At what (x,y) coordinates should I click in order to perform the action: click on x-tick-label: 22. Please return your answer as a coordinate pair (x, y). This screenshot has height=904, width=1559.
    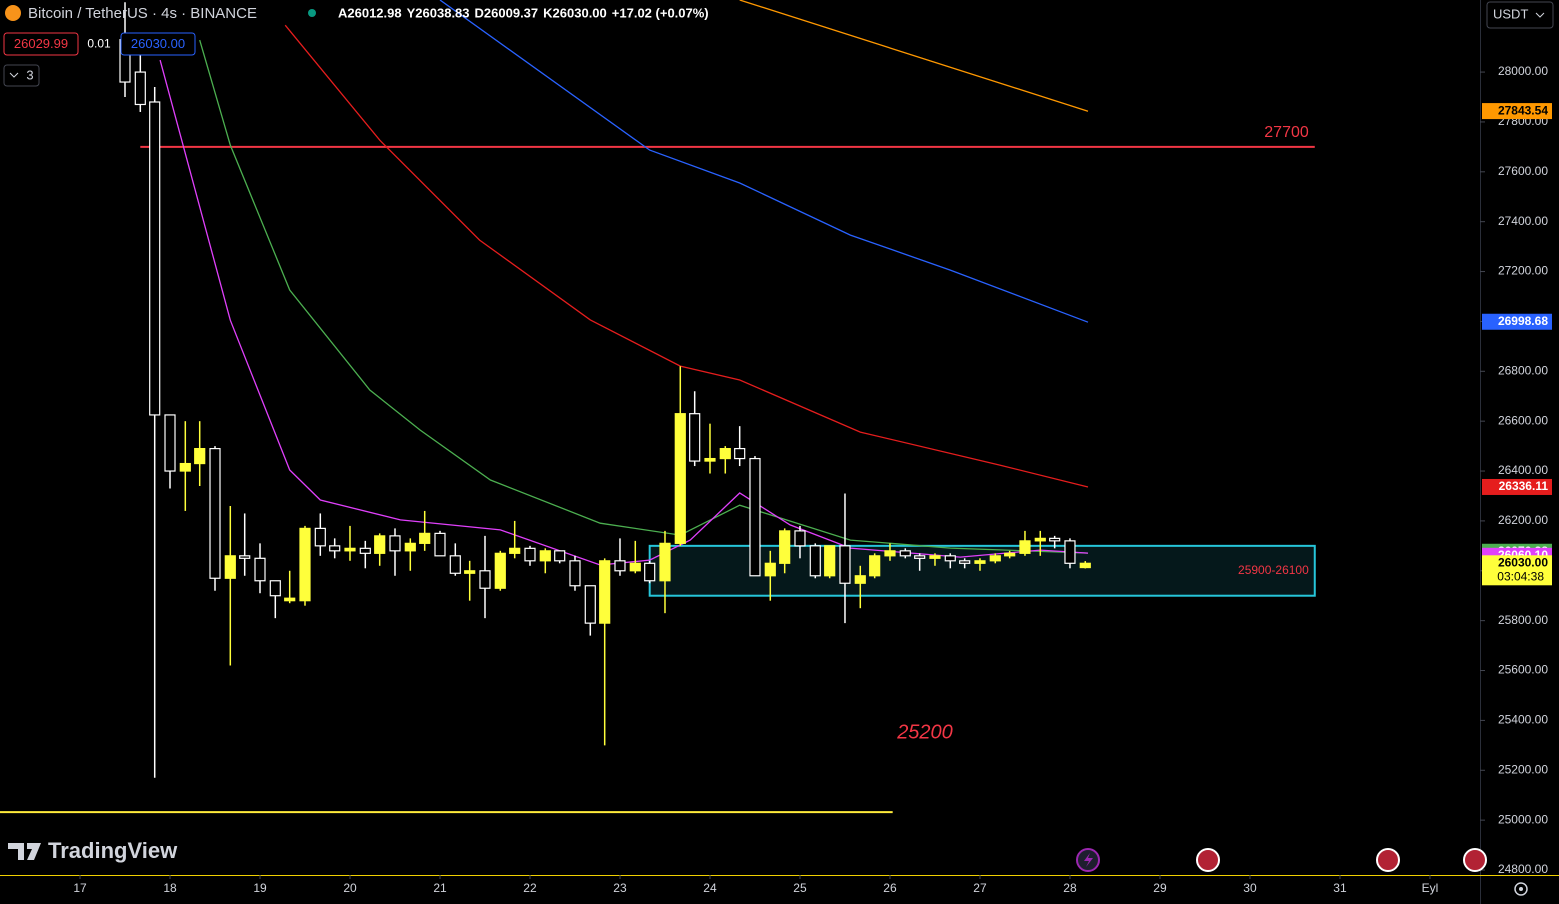
    Looking at the image, I should click on (530, 888).